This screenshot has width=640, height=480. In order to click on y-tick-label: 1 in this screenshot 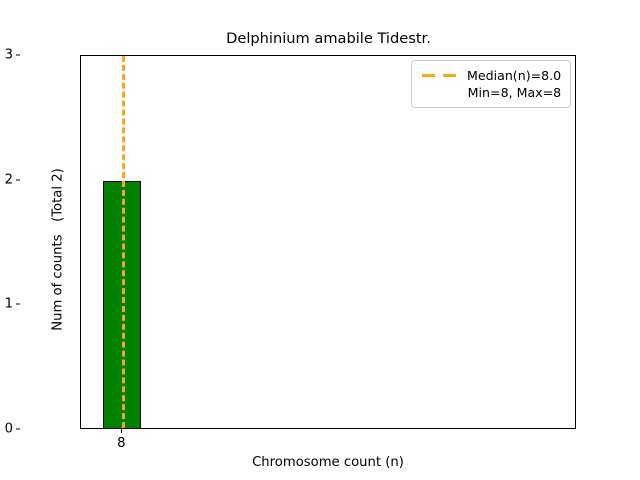, I will do `click(8, 304)`.